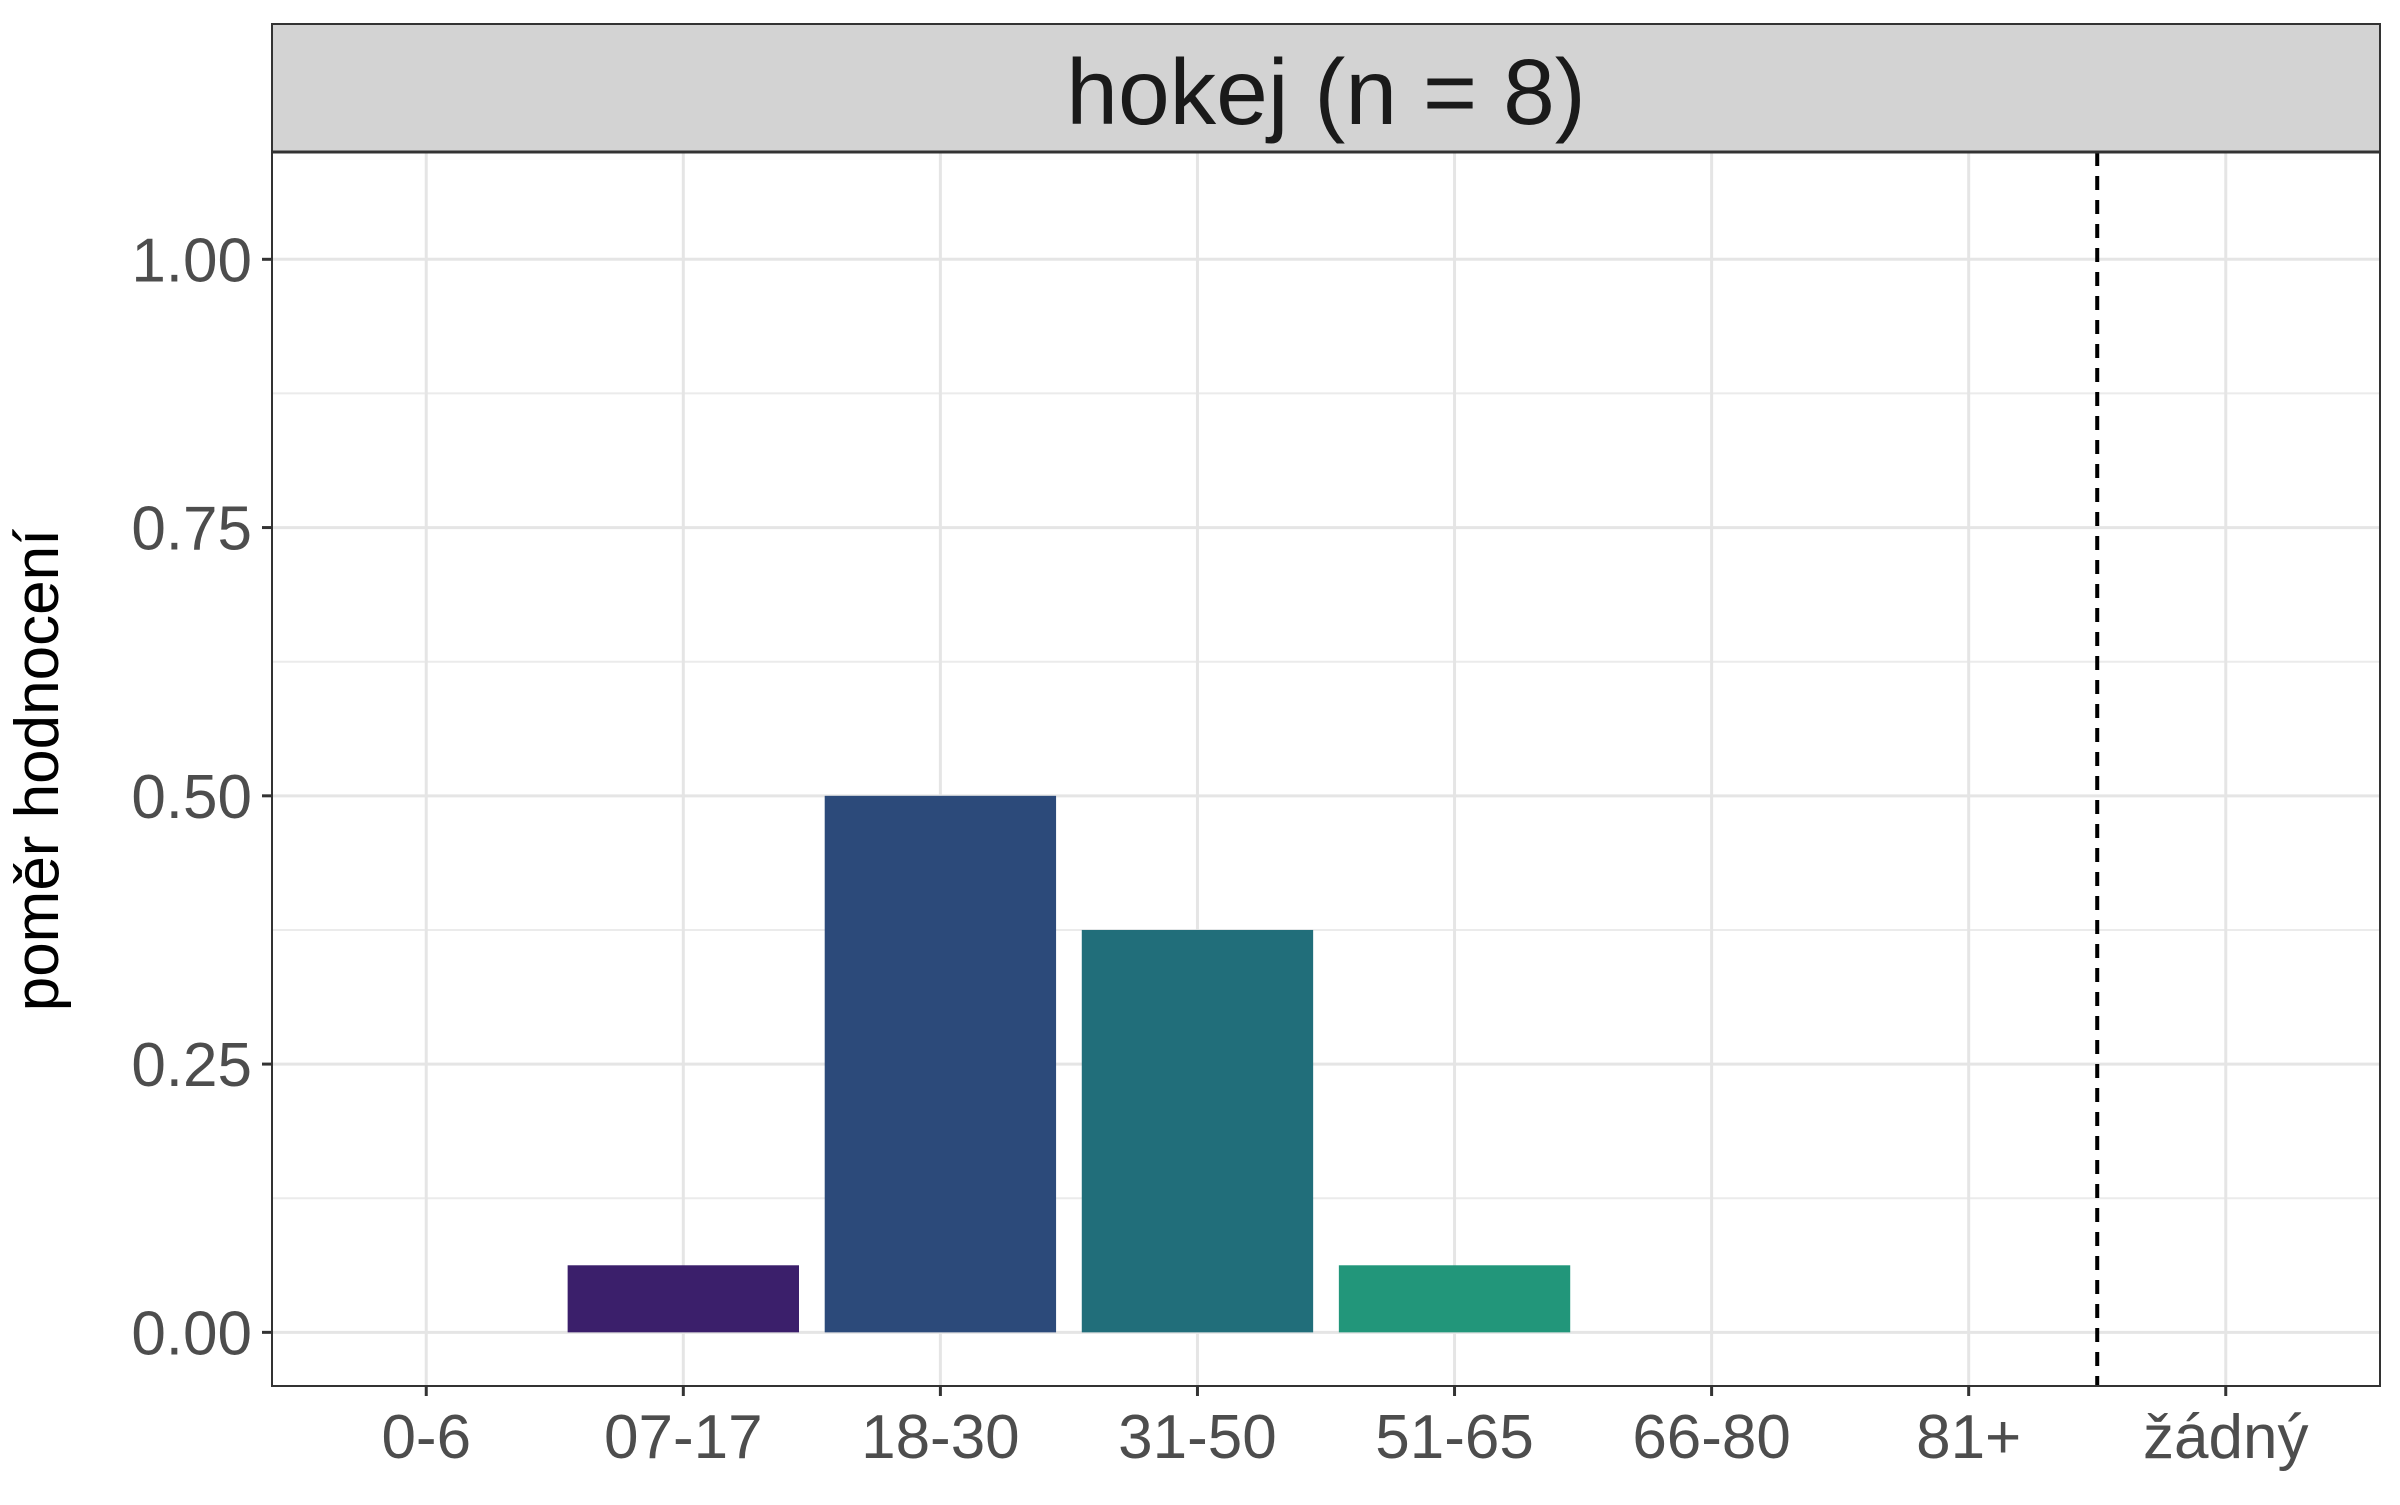 The width and height of the screenshot is (2400, 1505). I want to click on x-tick-label: 81+, so click(1968, 1437).